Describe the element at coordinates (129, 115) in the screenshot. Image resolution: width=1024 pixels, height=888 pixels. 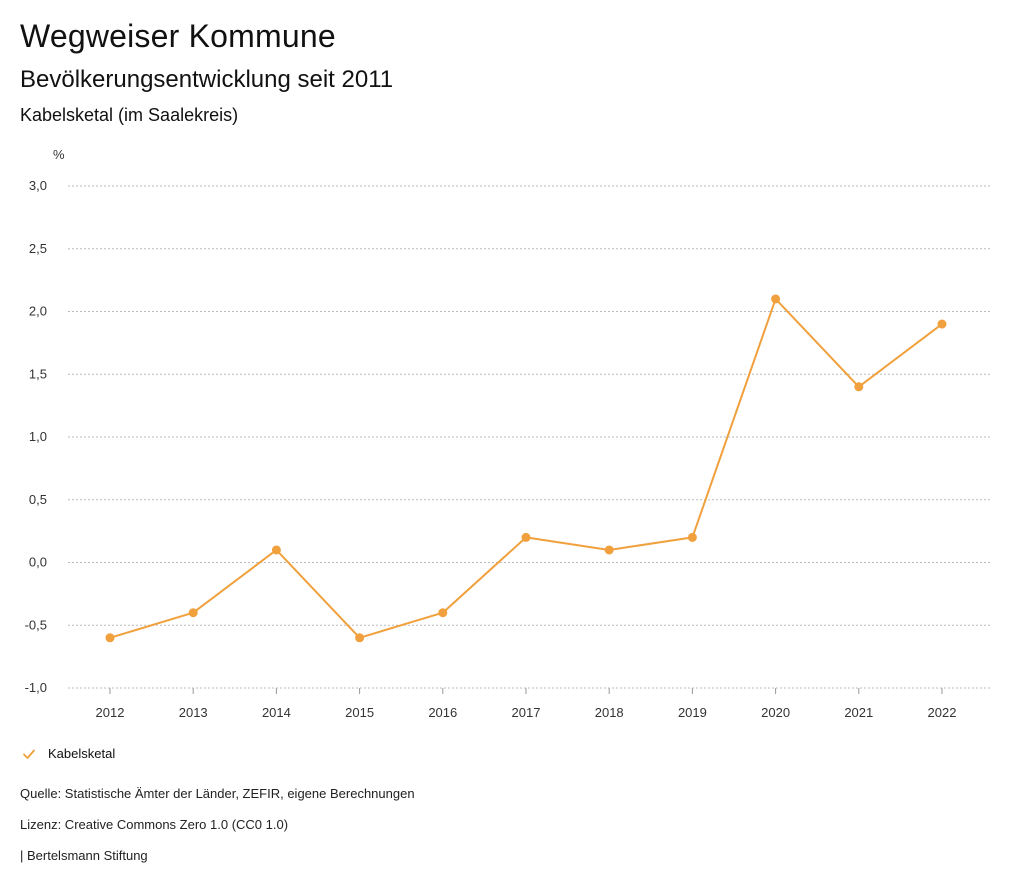
I see `region-label: Kabelsketal (im Saalekreis)` at that location.